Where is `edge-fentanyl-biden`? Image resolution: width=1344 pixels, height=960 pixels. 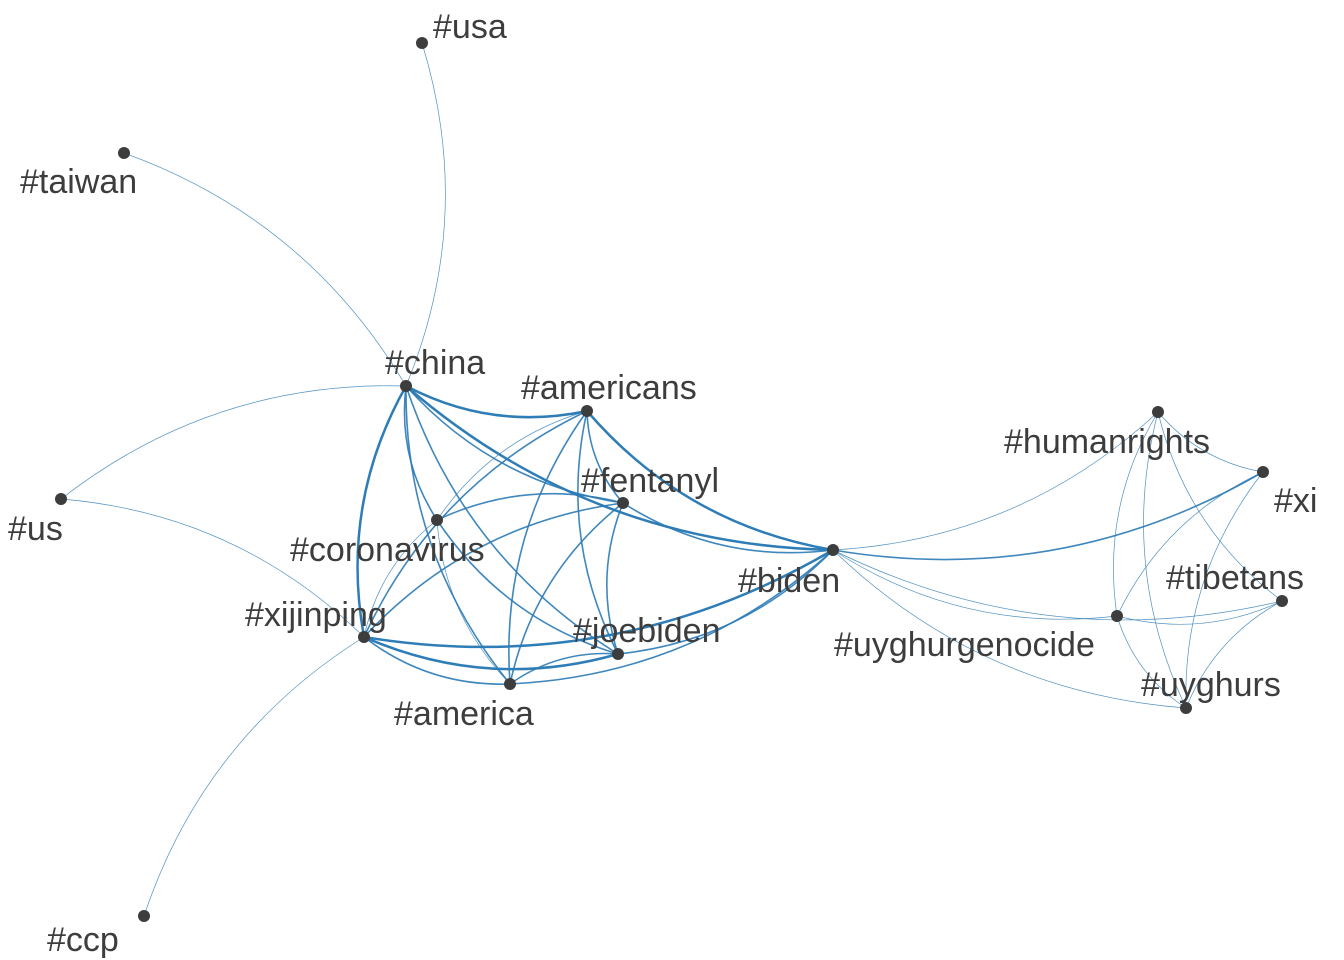
edge-fentanyl-biden is located at coordinates (728, 528).